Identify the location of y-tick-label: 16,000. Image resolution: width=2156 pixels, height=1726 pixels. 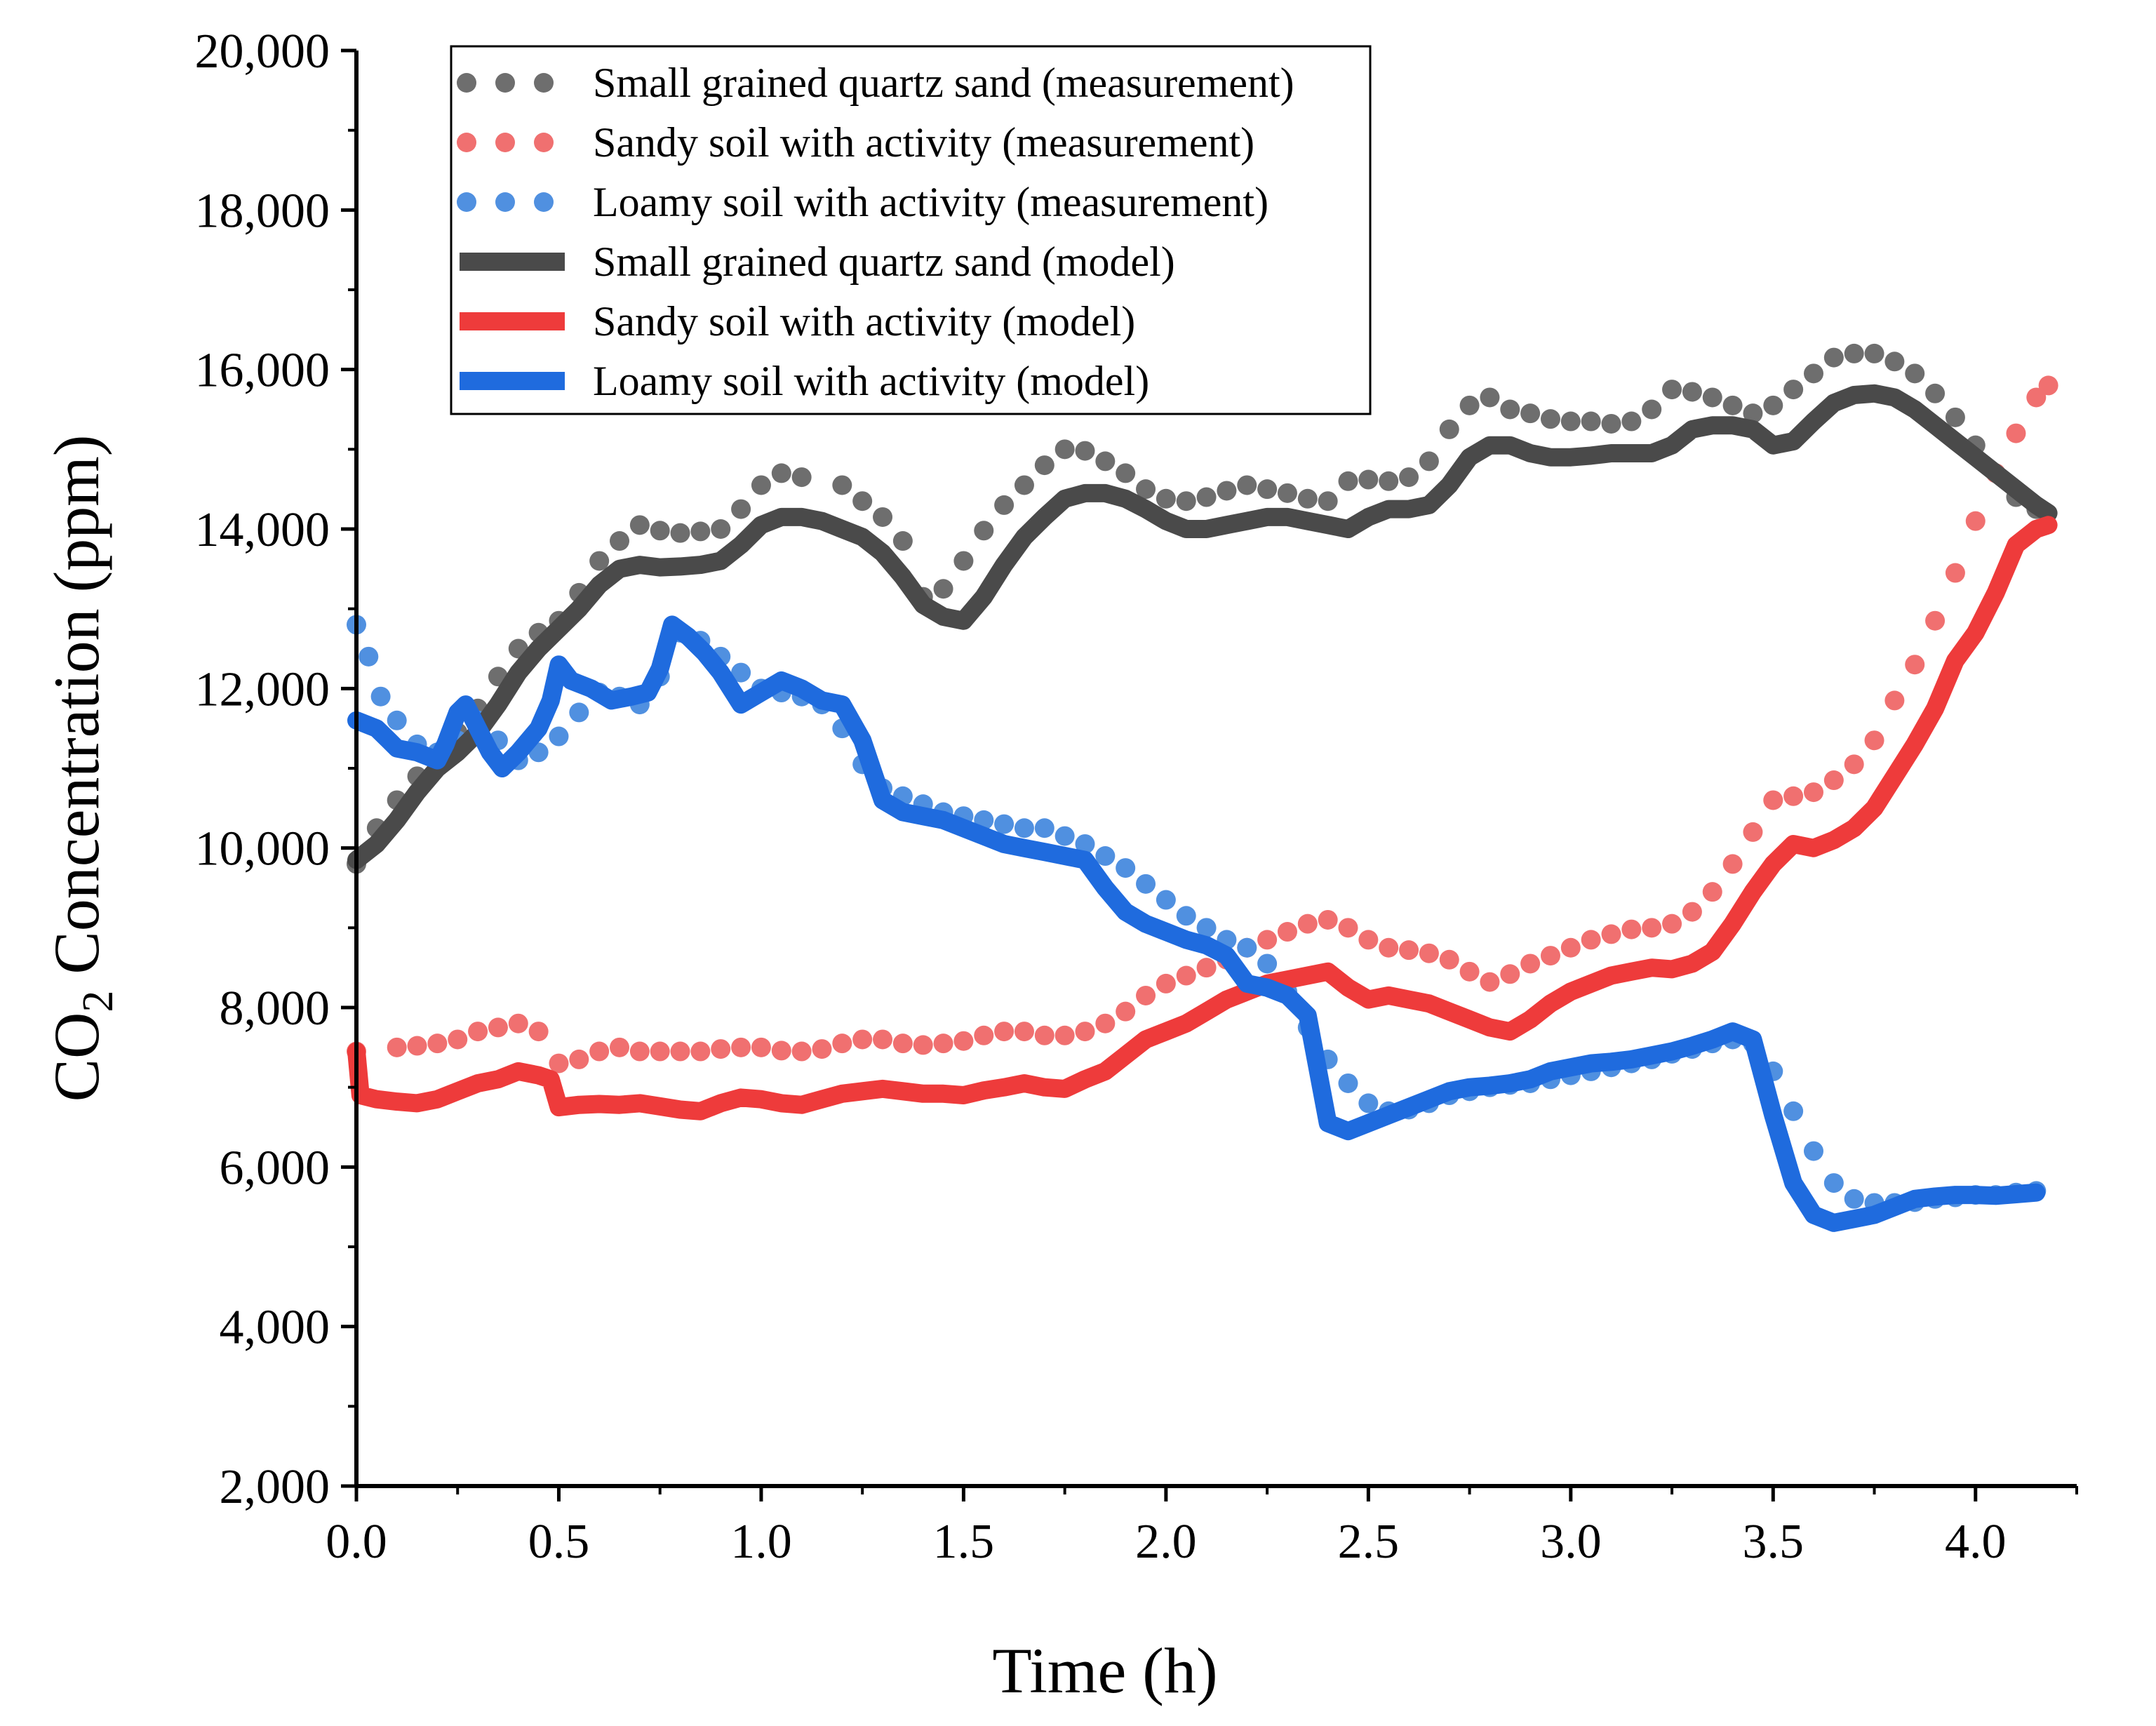
(262, 371).